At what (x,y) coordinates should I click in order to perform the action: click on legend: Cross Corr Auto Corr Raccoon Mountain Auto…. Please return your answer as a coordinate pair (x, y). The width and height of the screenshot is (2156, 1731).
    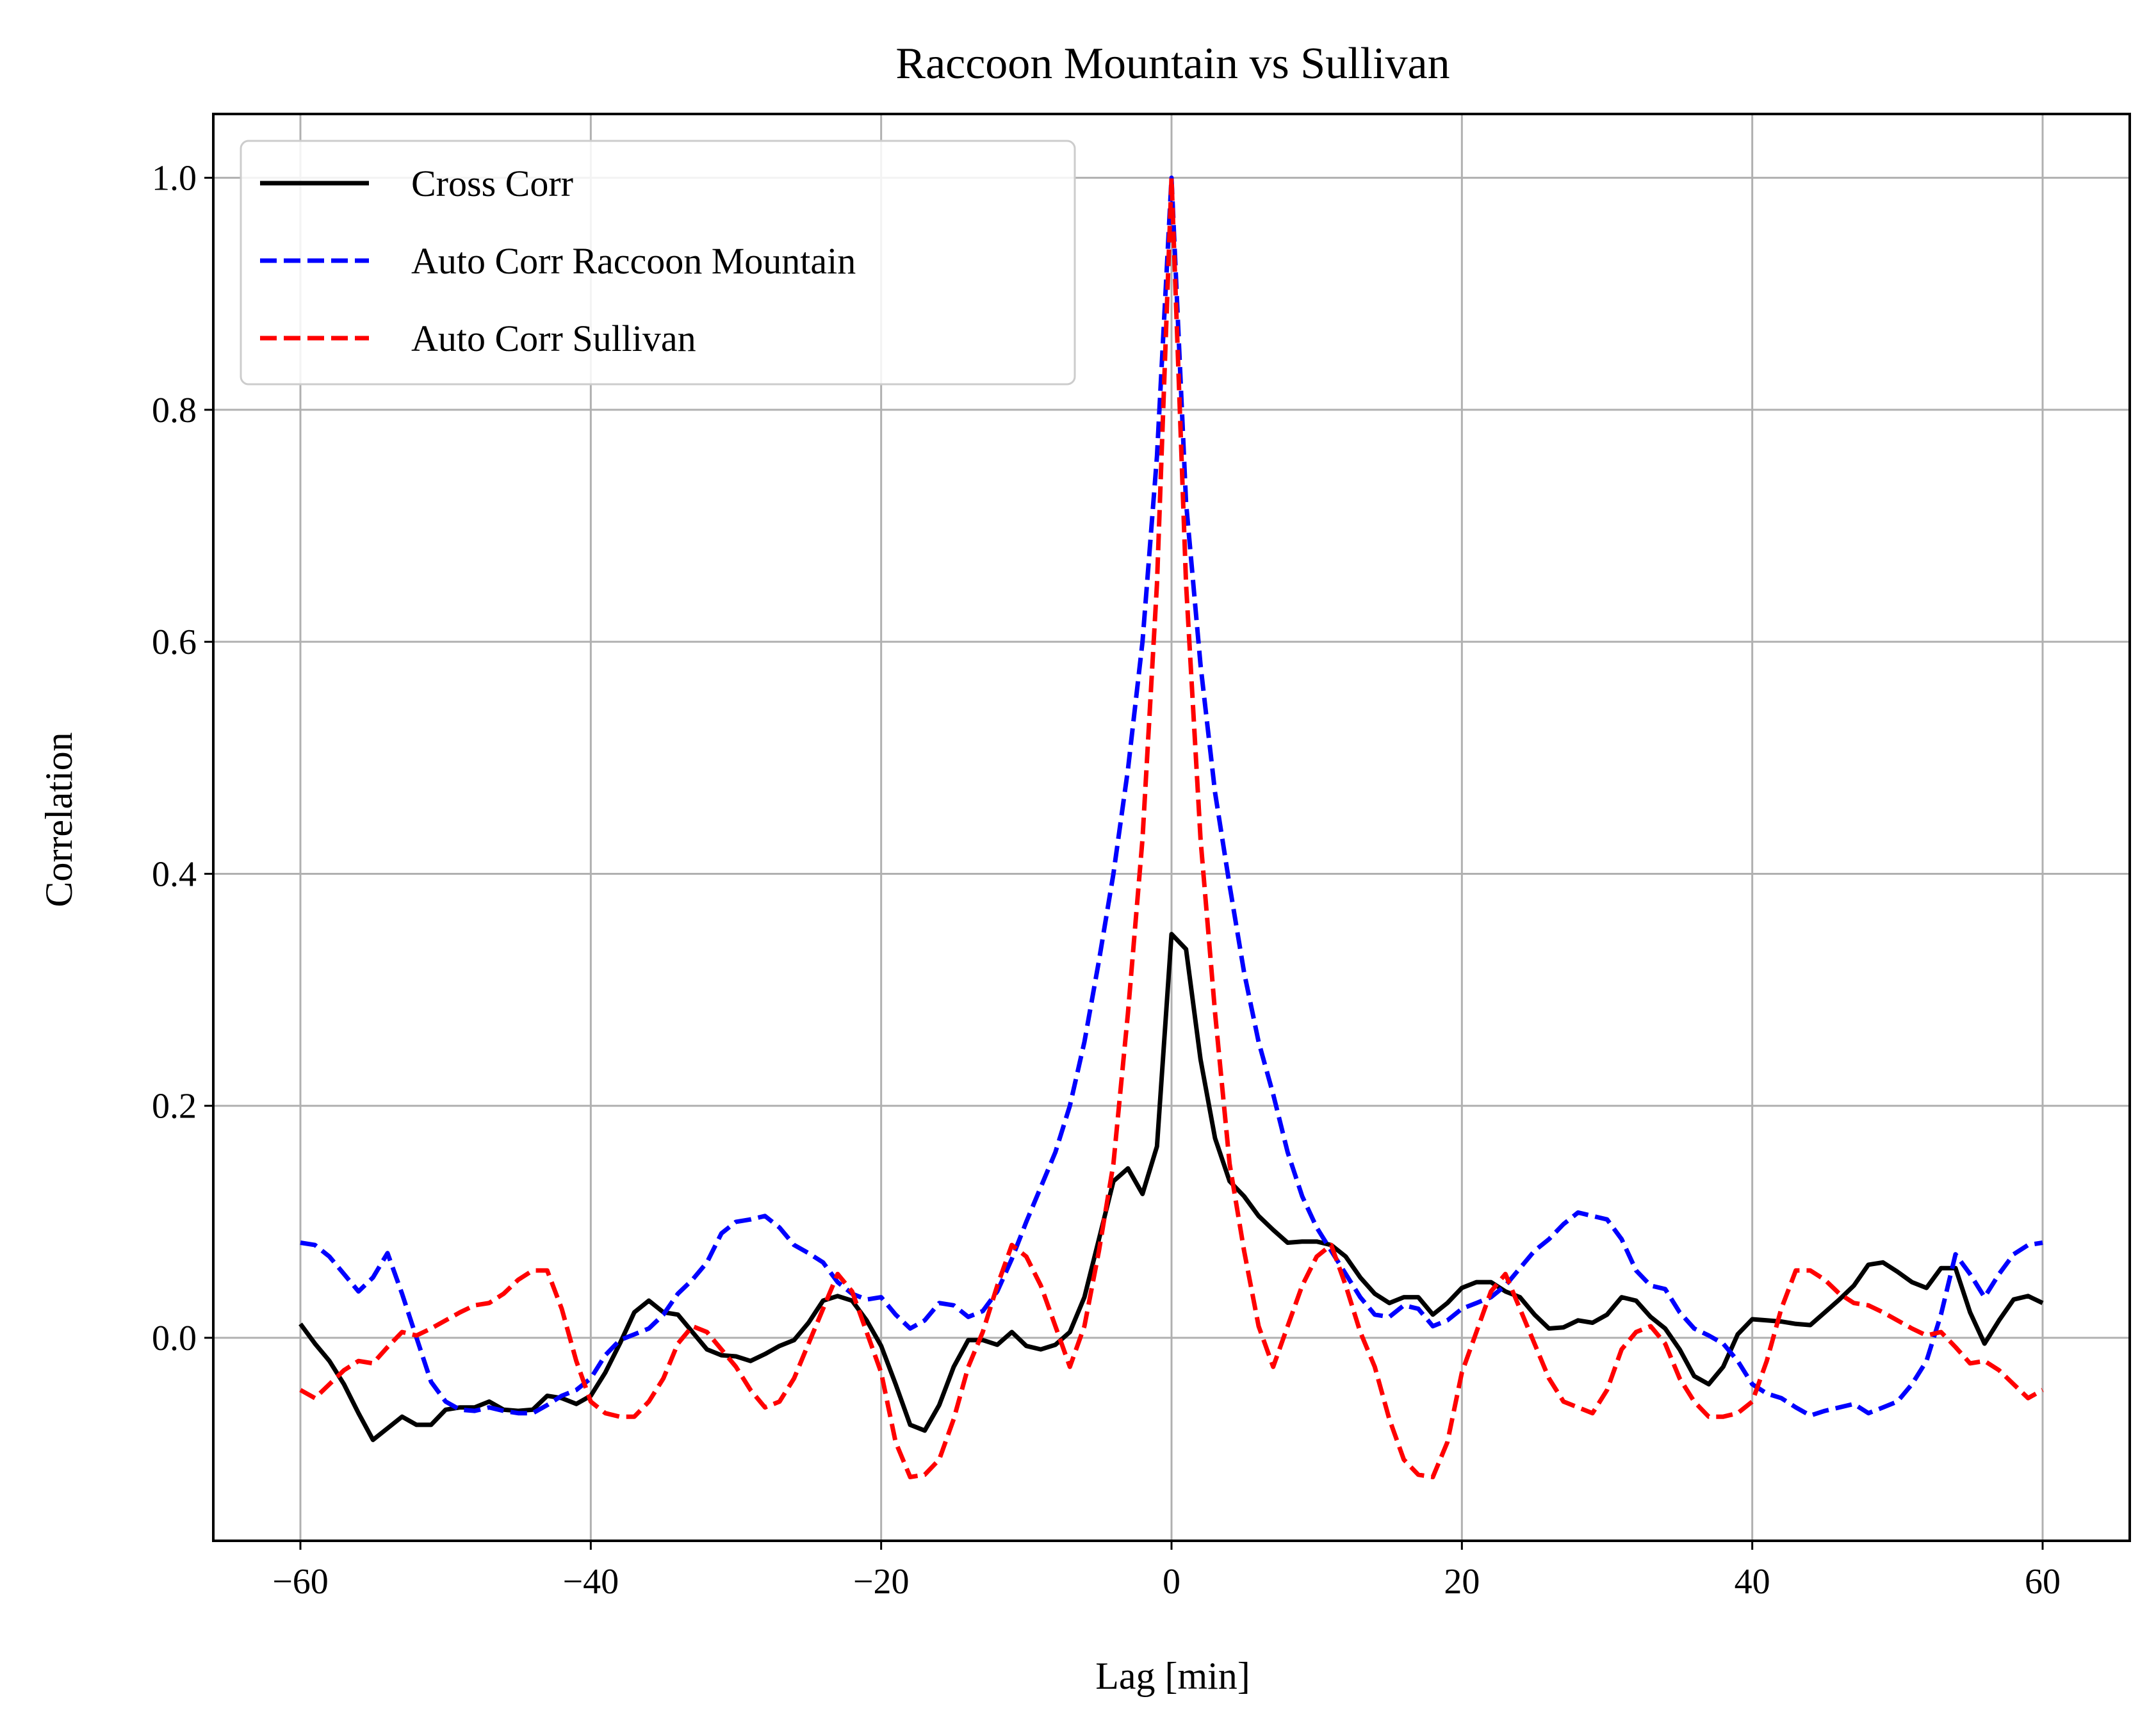
    Looking at the image, I should click on (658, 263).